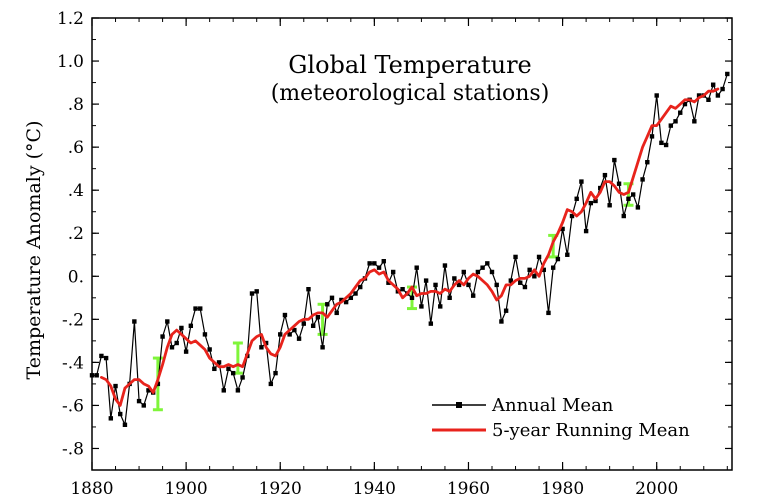 The width and height of the screenshot is (768, 504). Describe the element at coordinates (374, 489) in the screenshot. I see `x-tick-labels: 1880 1900 1920 1940 1960 1980 2000` at that location.